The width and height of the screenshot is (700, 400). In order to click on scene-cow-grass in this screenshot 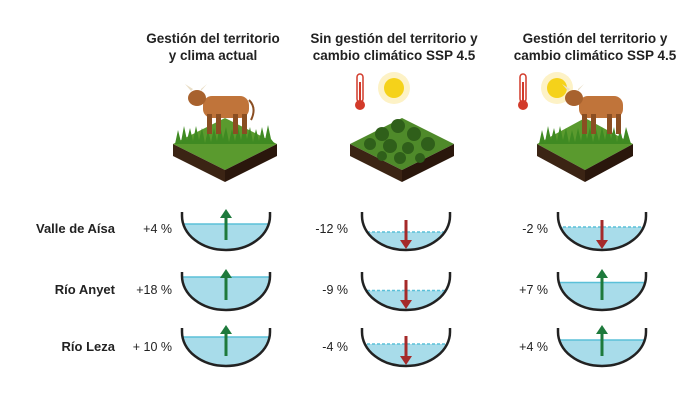, I will do `click(225, 133)`.